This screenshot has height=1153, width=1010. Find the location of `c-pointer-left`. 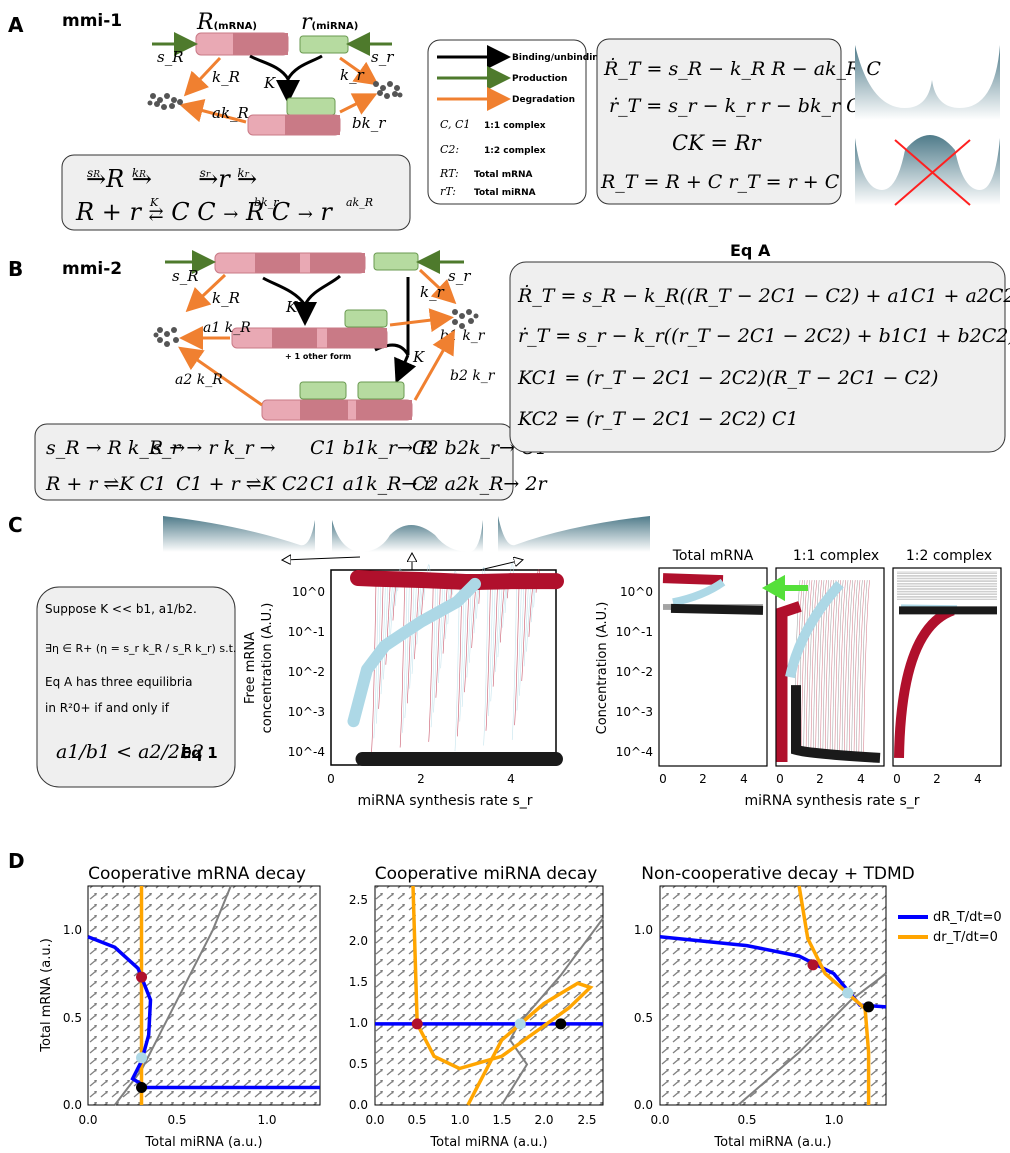

c-pointer-left is located at coordinates (322, 558).